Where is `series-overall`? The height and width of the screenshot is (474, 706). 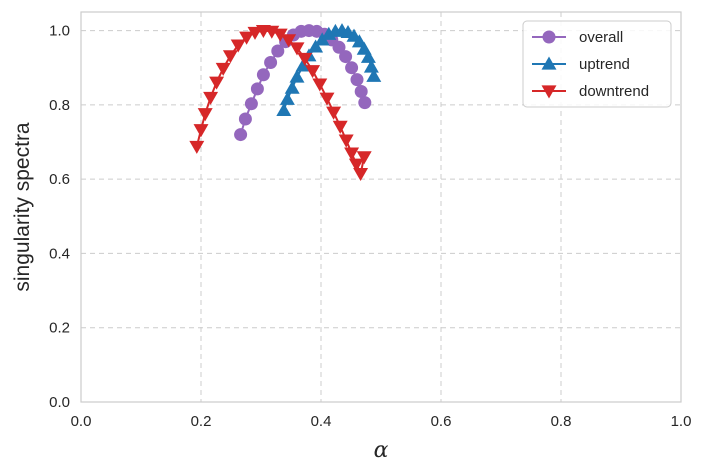
series-overall is located at coordinates (303, 83).